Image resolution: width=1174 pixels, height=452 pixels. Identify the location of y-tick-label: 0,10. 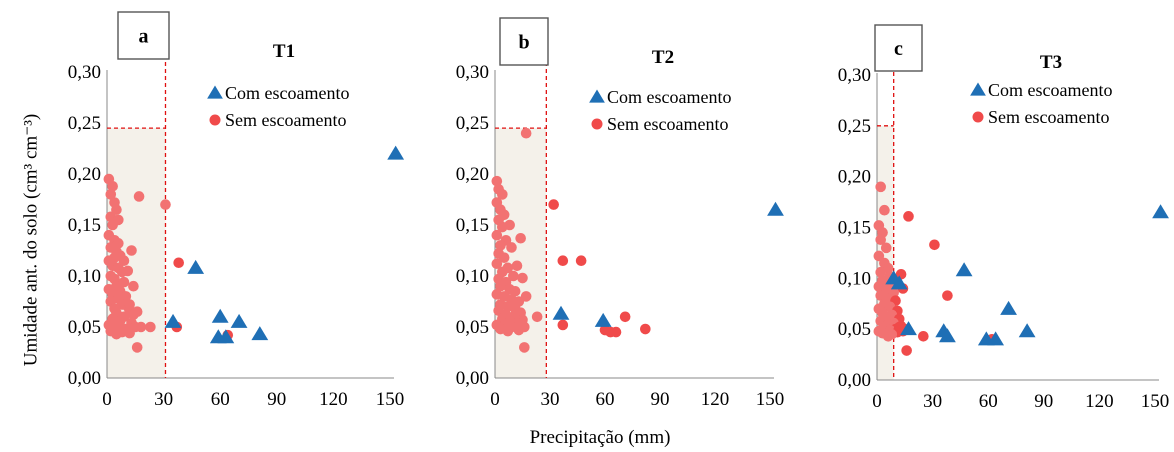
(84, 276).